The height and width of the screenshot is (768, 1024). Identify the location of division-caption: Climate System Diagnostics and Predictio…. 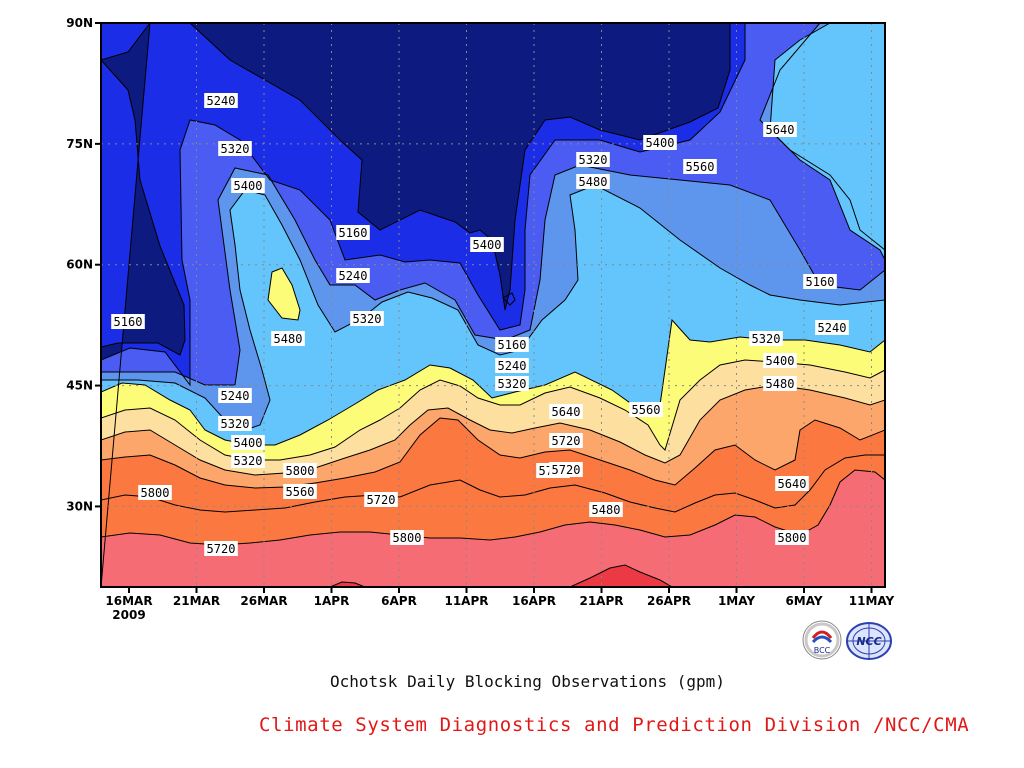
(614, 725).